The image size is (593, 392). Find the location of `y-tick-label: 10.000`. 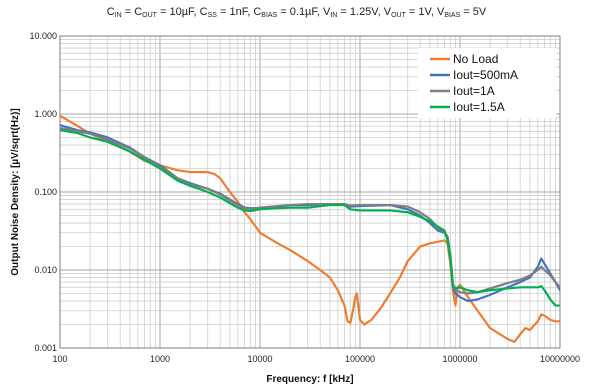

y-tick-label: 10.000 is located at coordinates (43, 36).